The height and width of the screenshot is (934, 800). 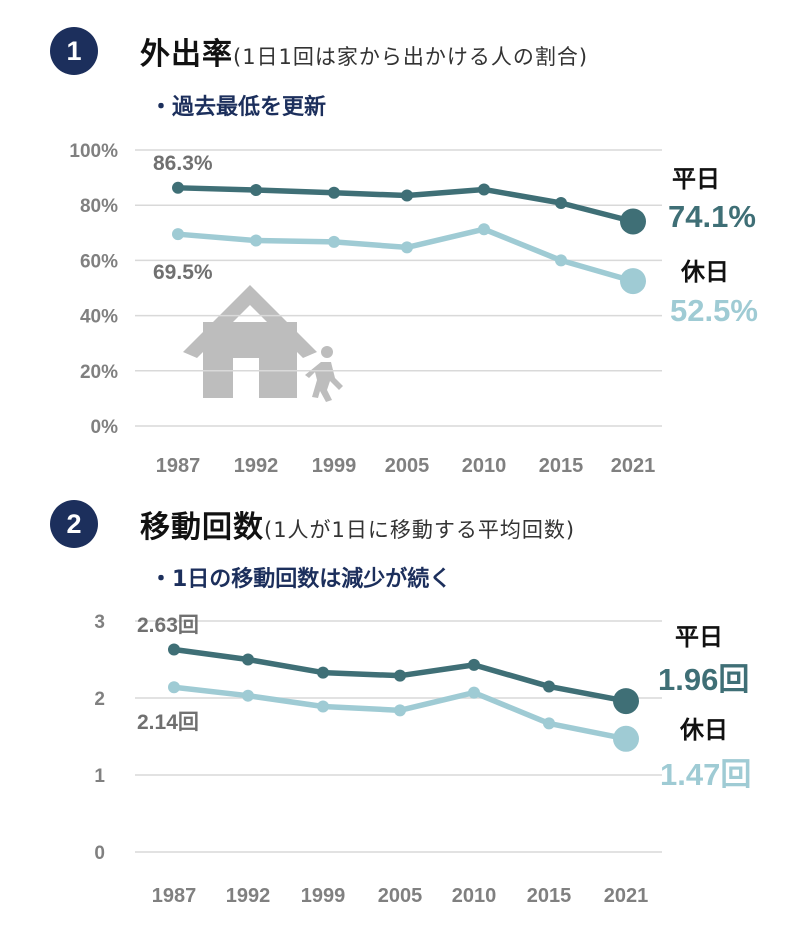 I want to click on end-value-label: 74.1%, so click(x=712, y=216).